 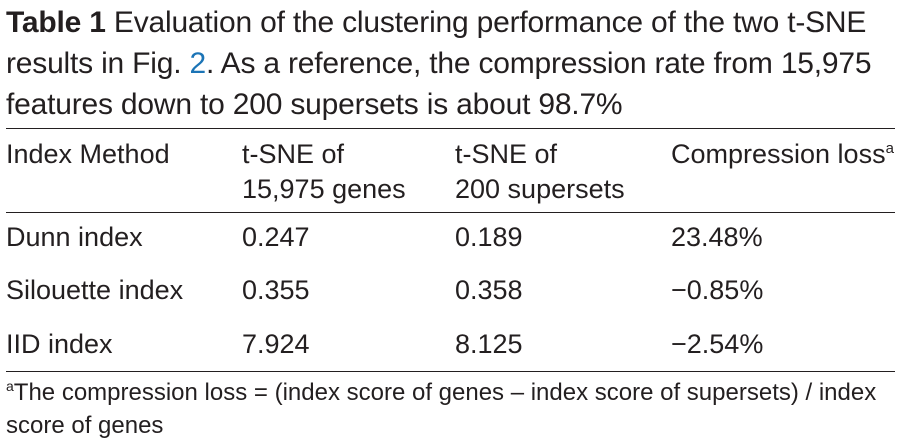 I want to click on table-cell-loss: −2.54%, so click(x=717, y=344).